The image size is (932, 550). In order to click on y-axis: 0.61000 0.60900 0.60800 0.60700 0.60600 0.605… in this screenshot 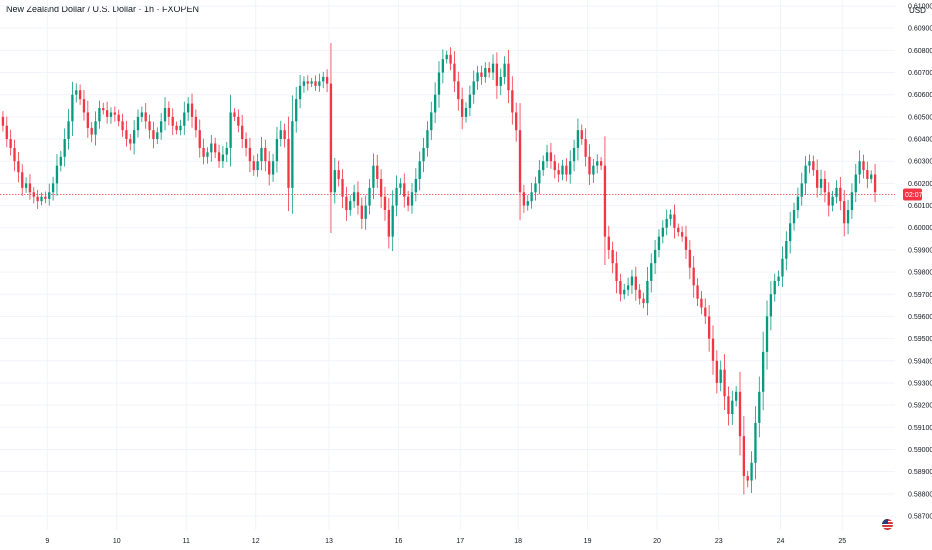, I will do `click(920, 262)`.